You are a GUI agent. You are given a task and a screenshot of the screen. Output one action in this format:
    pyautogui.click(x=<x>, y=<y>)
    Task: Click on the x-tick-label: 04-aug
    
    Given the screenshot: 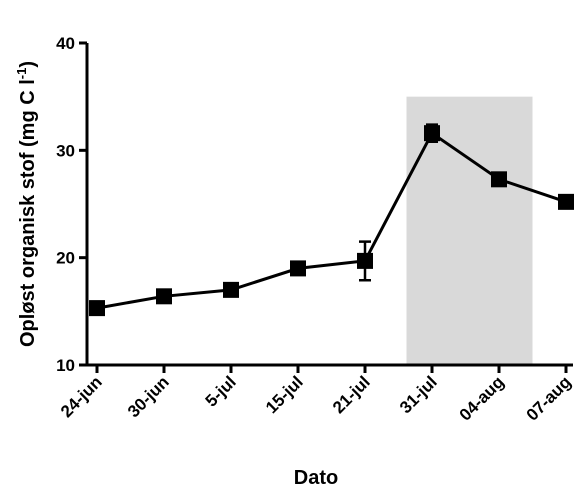 What is the action you would take?
    pyautogui.click(x=482, y=398)
    